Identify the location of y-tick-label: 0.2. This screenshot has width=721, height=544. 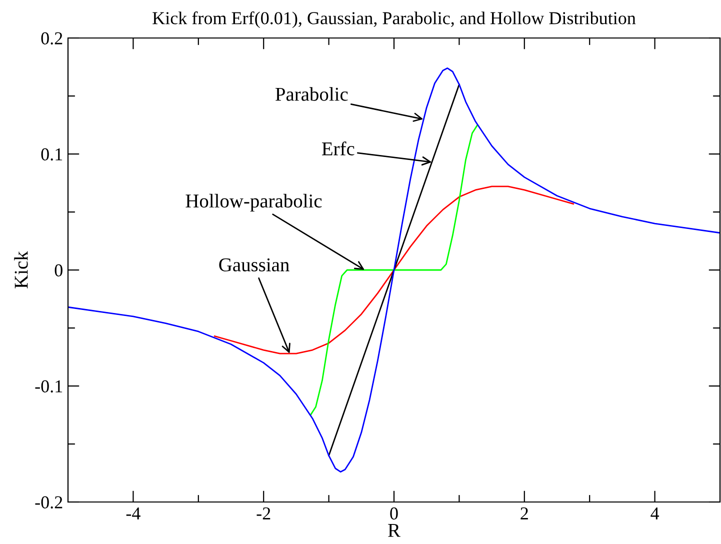
(51, 38).